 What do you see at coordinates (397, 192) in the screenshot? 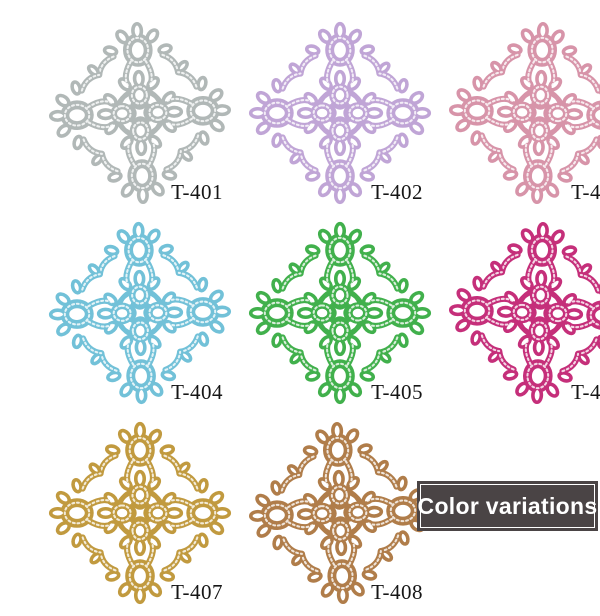
I see `product-code-label: T-402` at bounding box center [397, 192].